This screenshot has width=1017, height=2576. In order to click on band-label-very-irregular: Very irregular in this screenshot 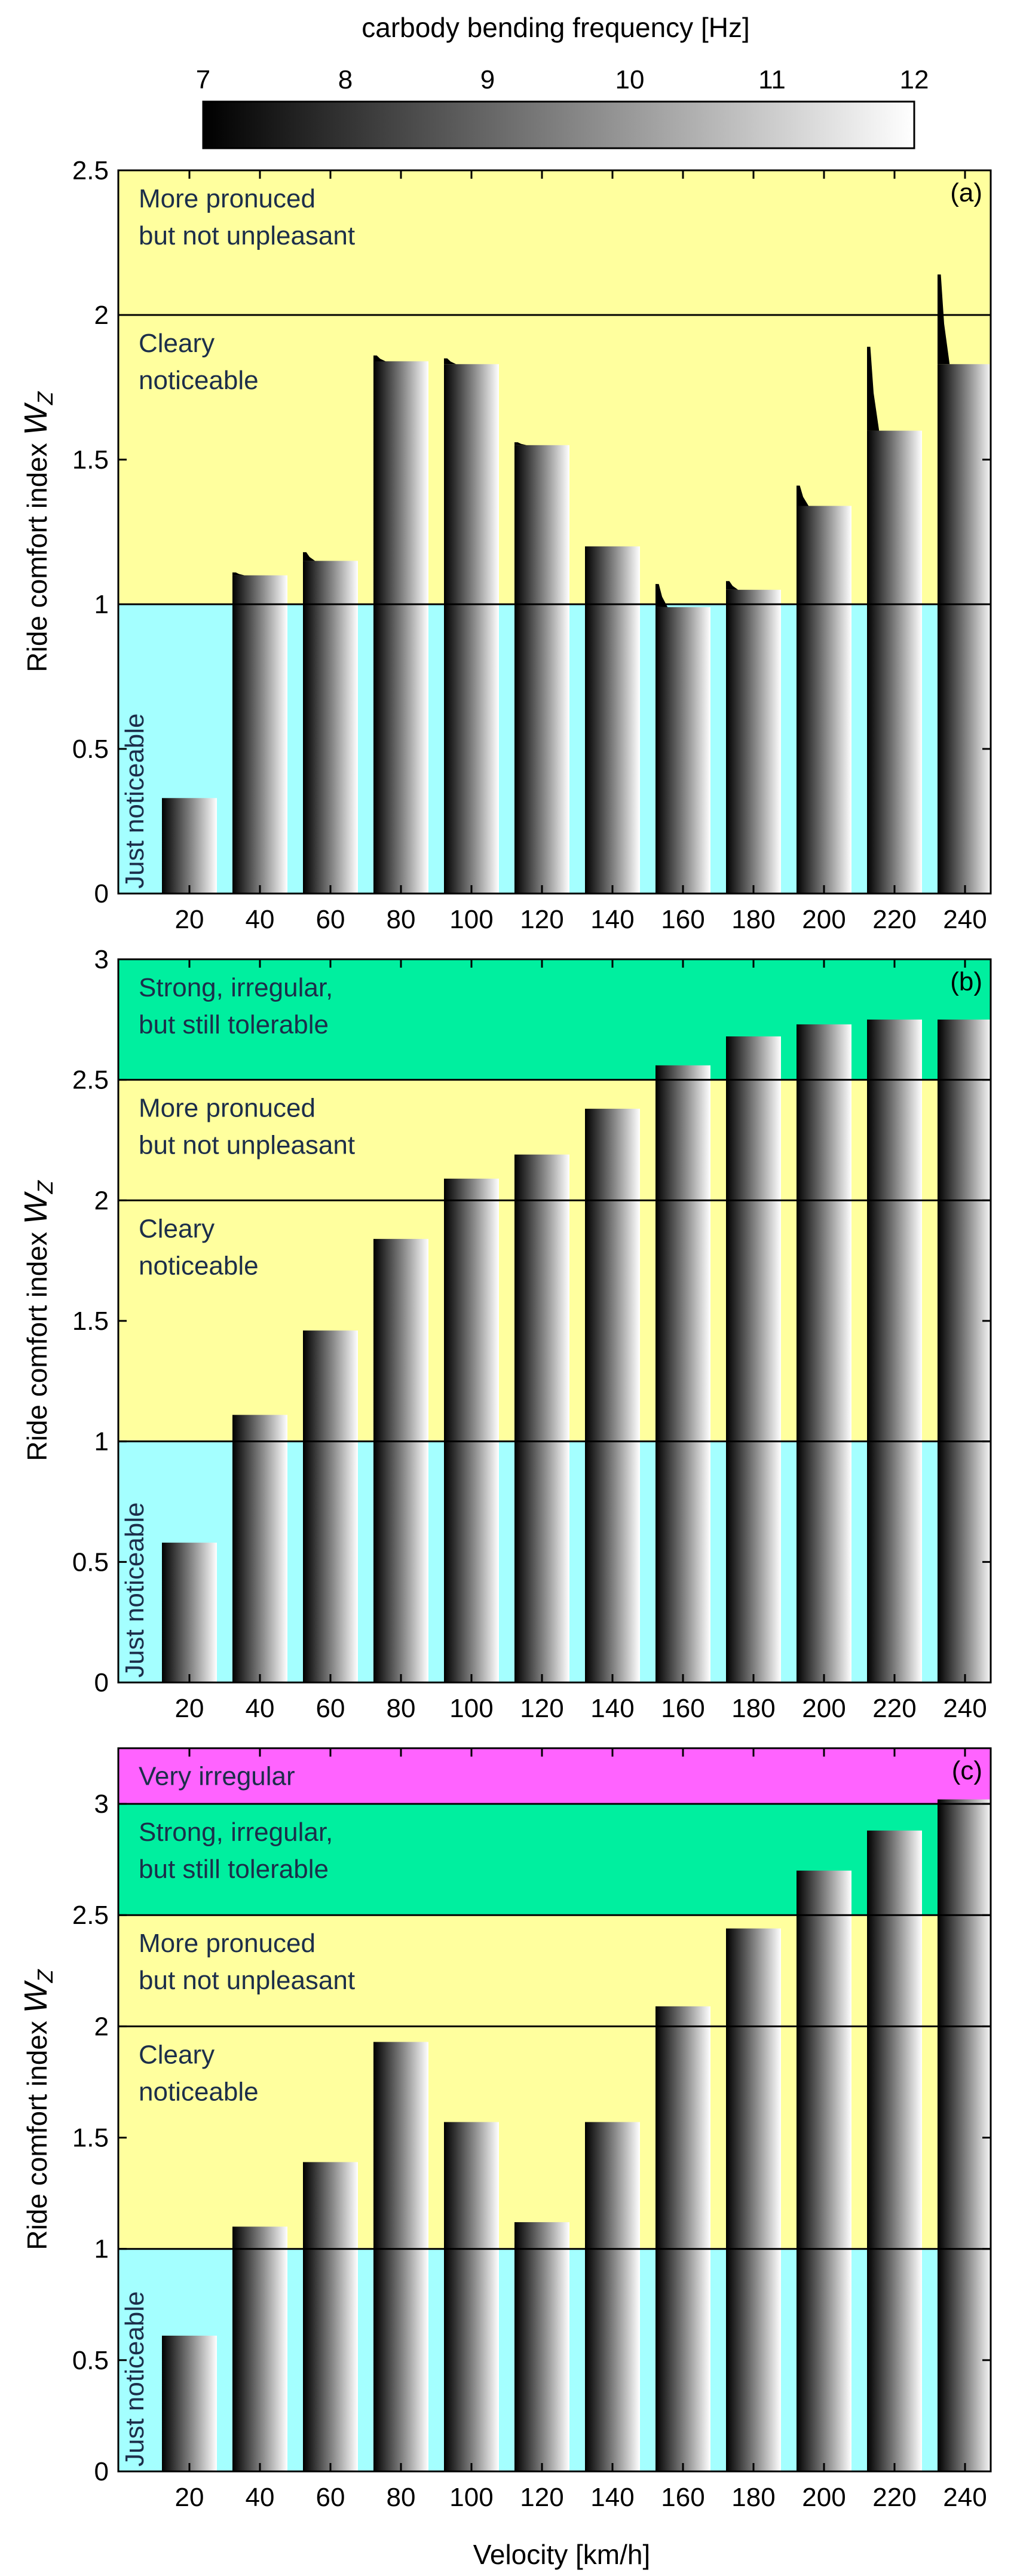, I will do `click(217, 1776)`.